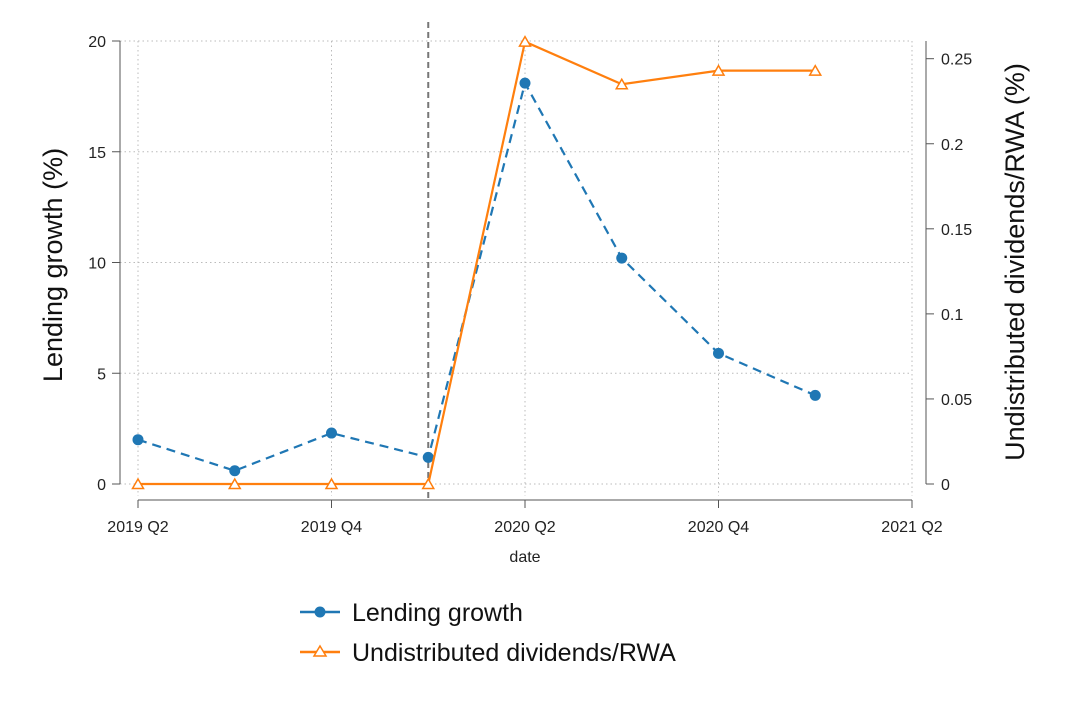 The image size is (1068, 712). Describe the element at coordinates (137, 527) in the screenshot. I see `x-axis-tick-label: 2019 Q2` at that location.